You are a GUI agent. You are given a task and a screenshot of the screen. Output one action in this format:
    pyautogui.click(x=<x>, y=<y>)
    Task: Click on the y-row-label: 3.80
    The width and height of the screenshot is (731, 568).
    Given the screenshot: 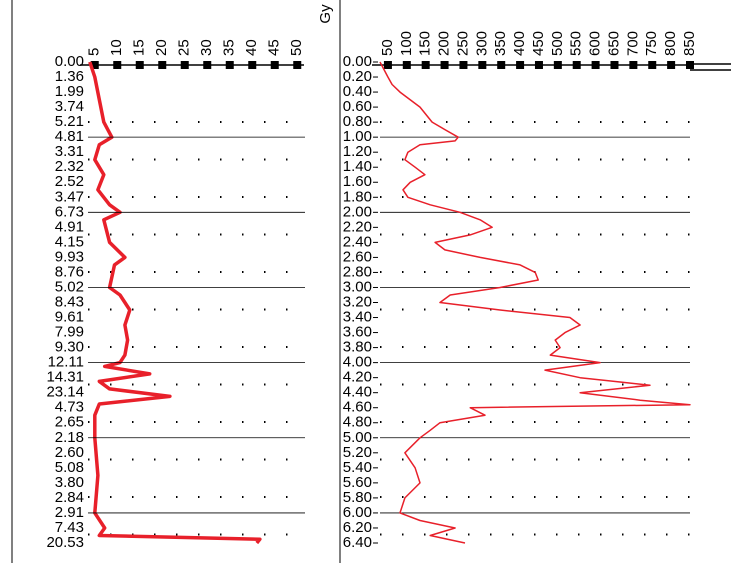 What is the action you would take?
    pyautogui.click(x=69, y=482)
    